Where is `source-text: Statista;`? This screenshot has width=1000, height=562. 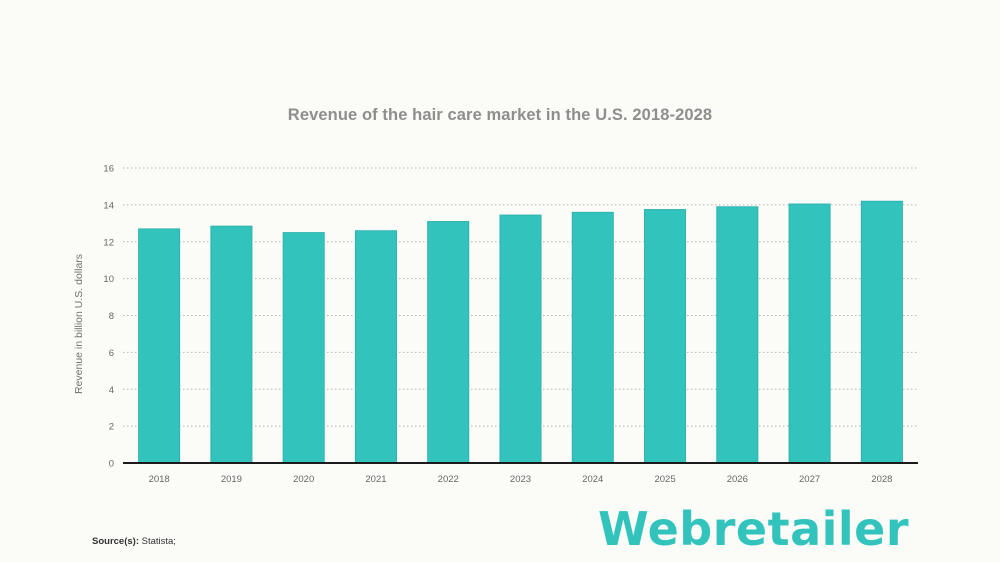 source-text: Statista; is located at coordinates (158, 541).